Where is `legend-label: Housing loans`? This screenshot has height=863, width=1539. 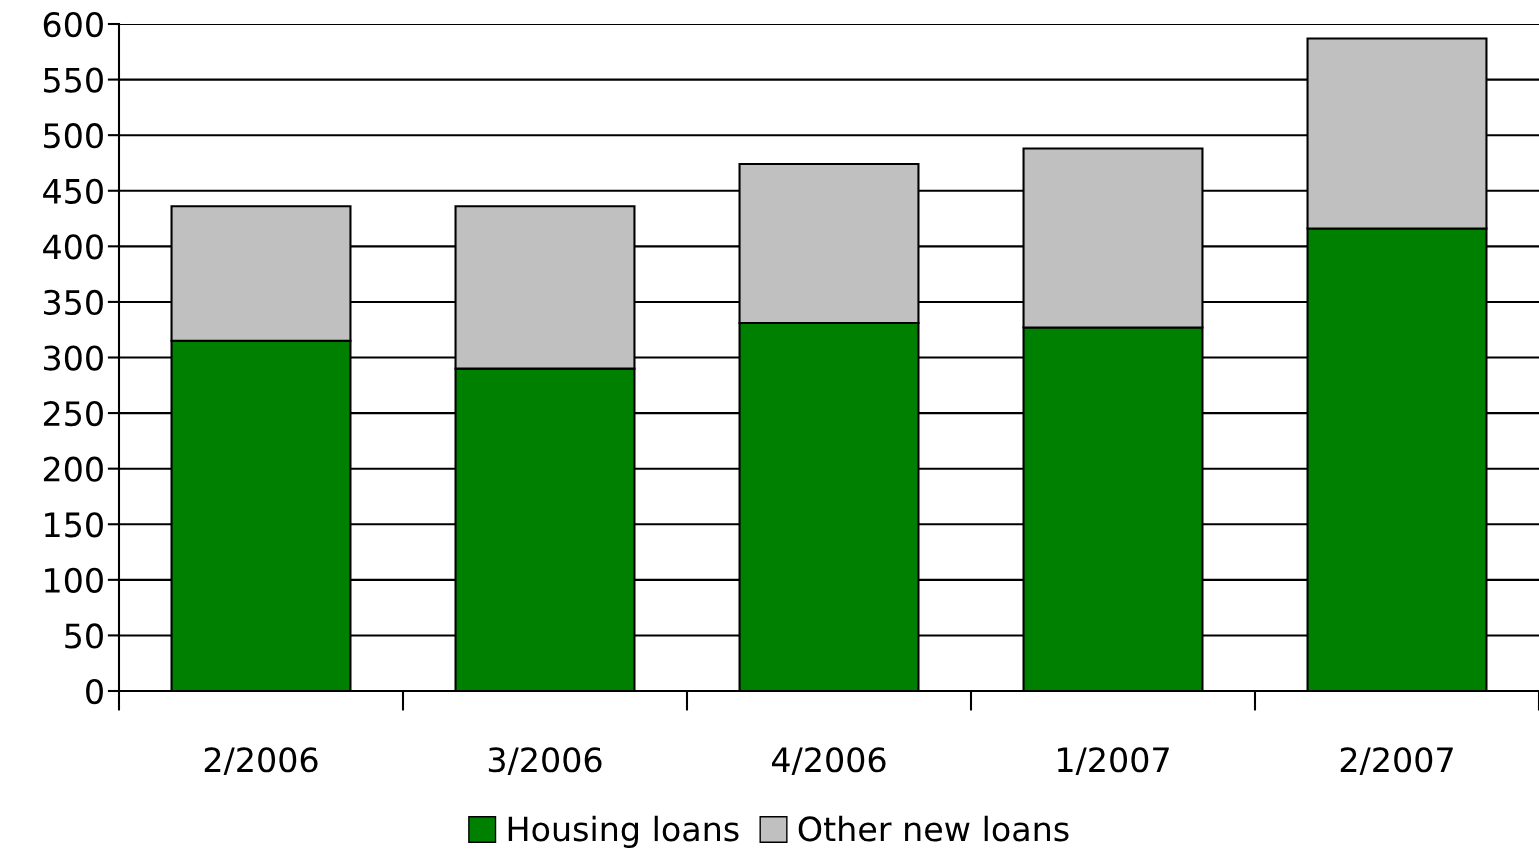 legend-label: Housing loans is located at coordinates (623, 831).